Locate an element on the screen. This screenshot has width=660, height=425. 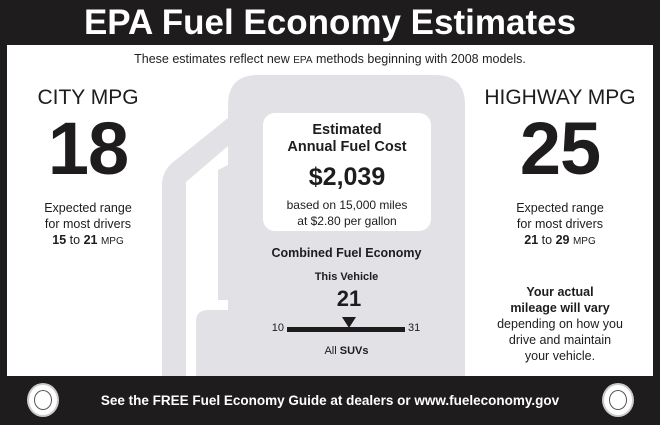
city-range-line2: for most drivers is located at coordinates (88, 224).